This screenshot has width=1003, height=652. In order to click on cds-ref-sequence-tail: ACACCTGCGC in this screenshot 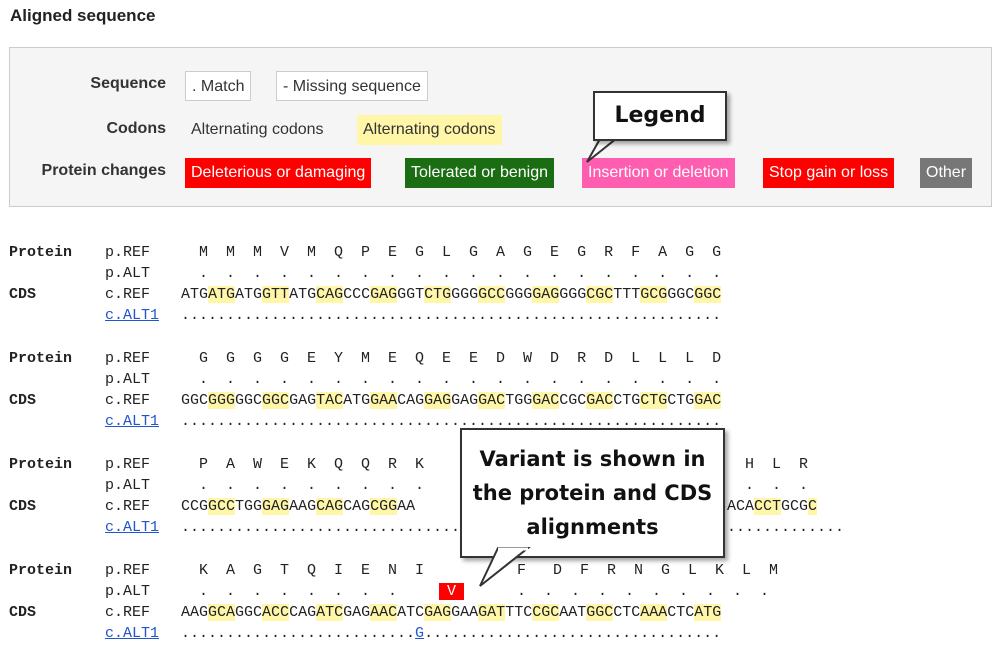, I will do `click(772, 506)`.